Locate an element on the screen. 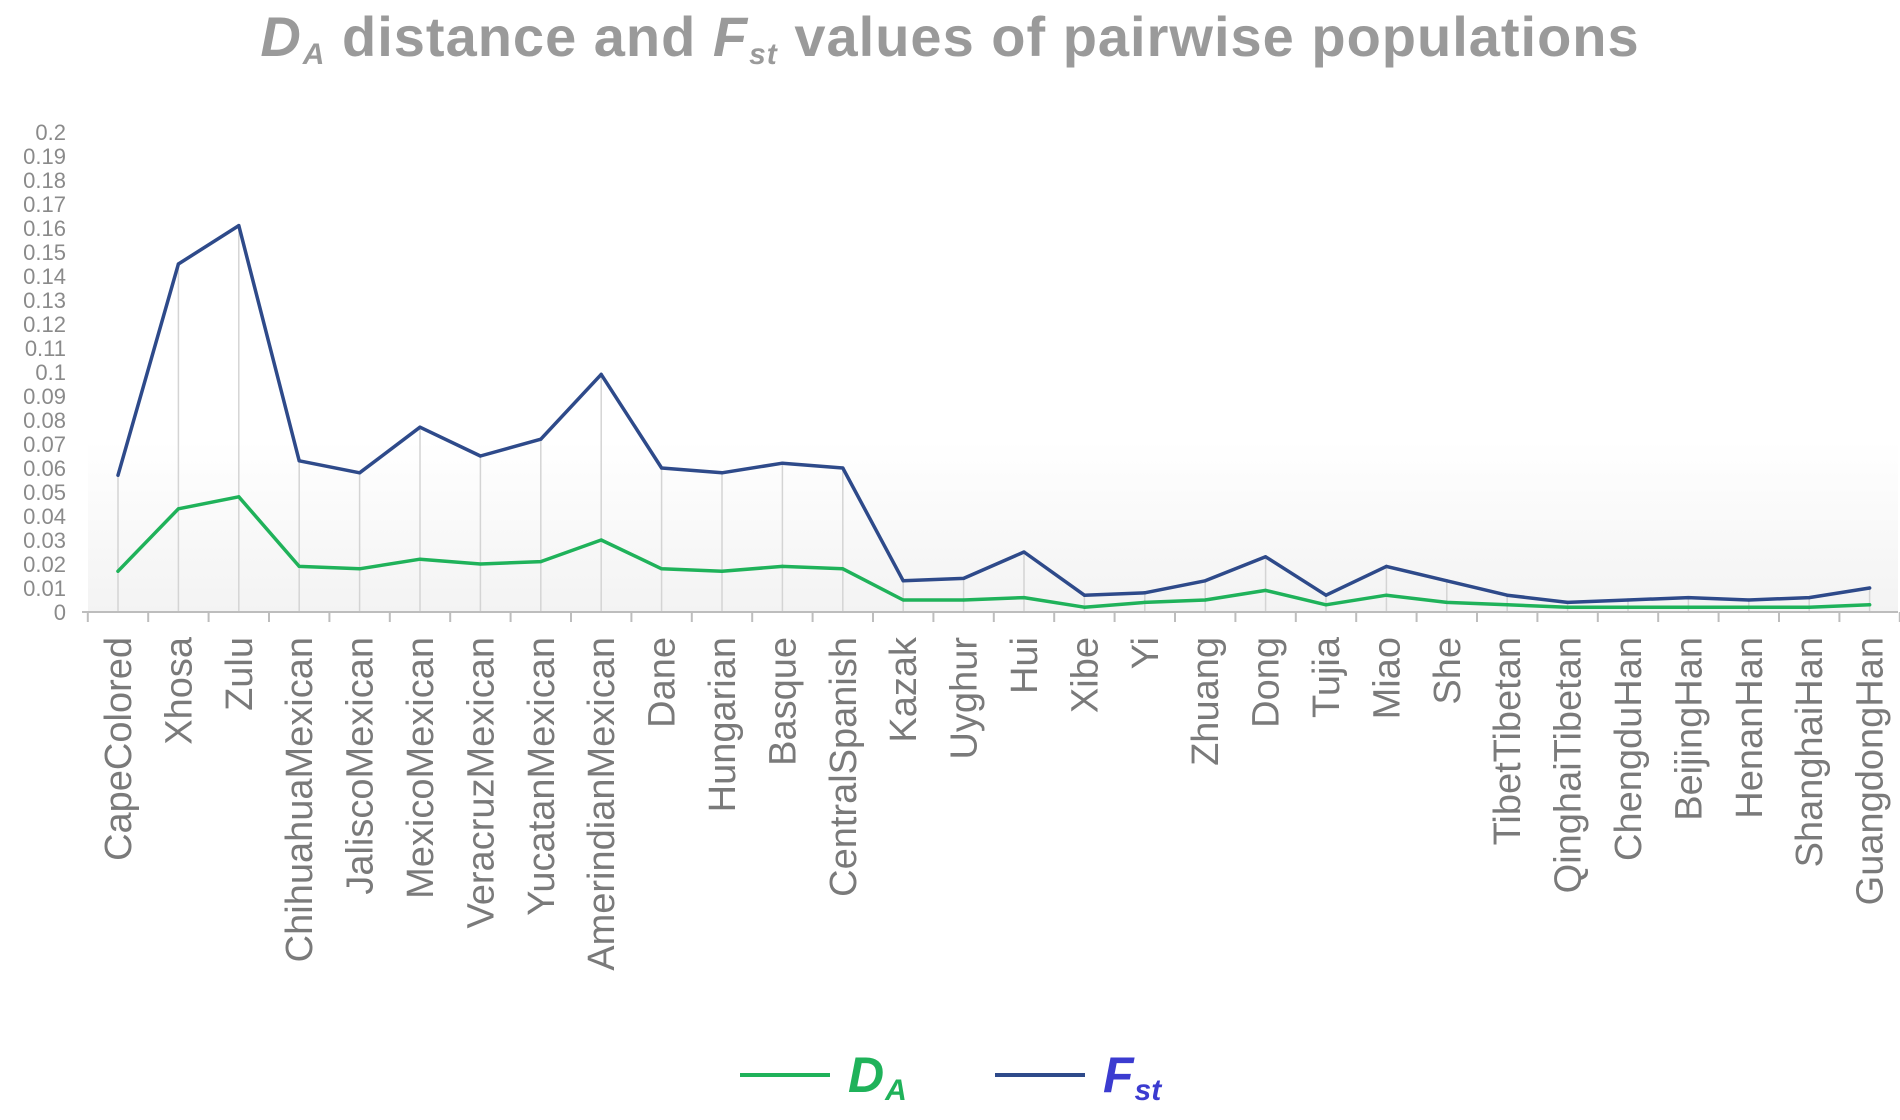 The image size is (1900, 1120). x-tick-label: GuangdongHan is located at coordinates (1871, 771).